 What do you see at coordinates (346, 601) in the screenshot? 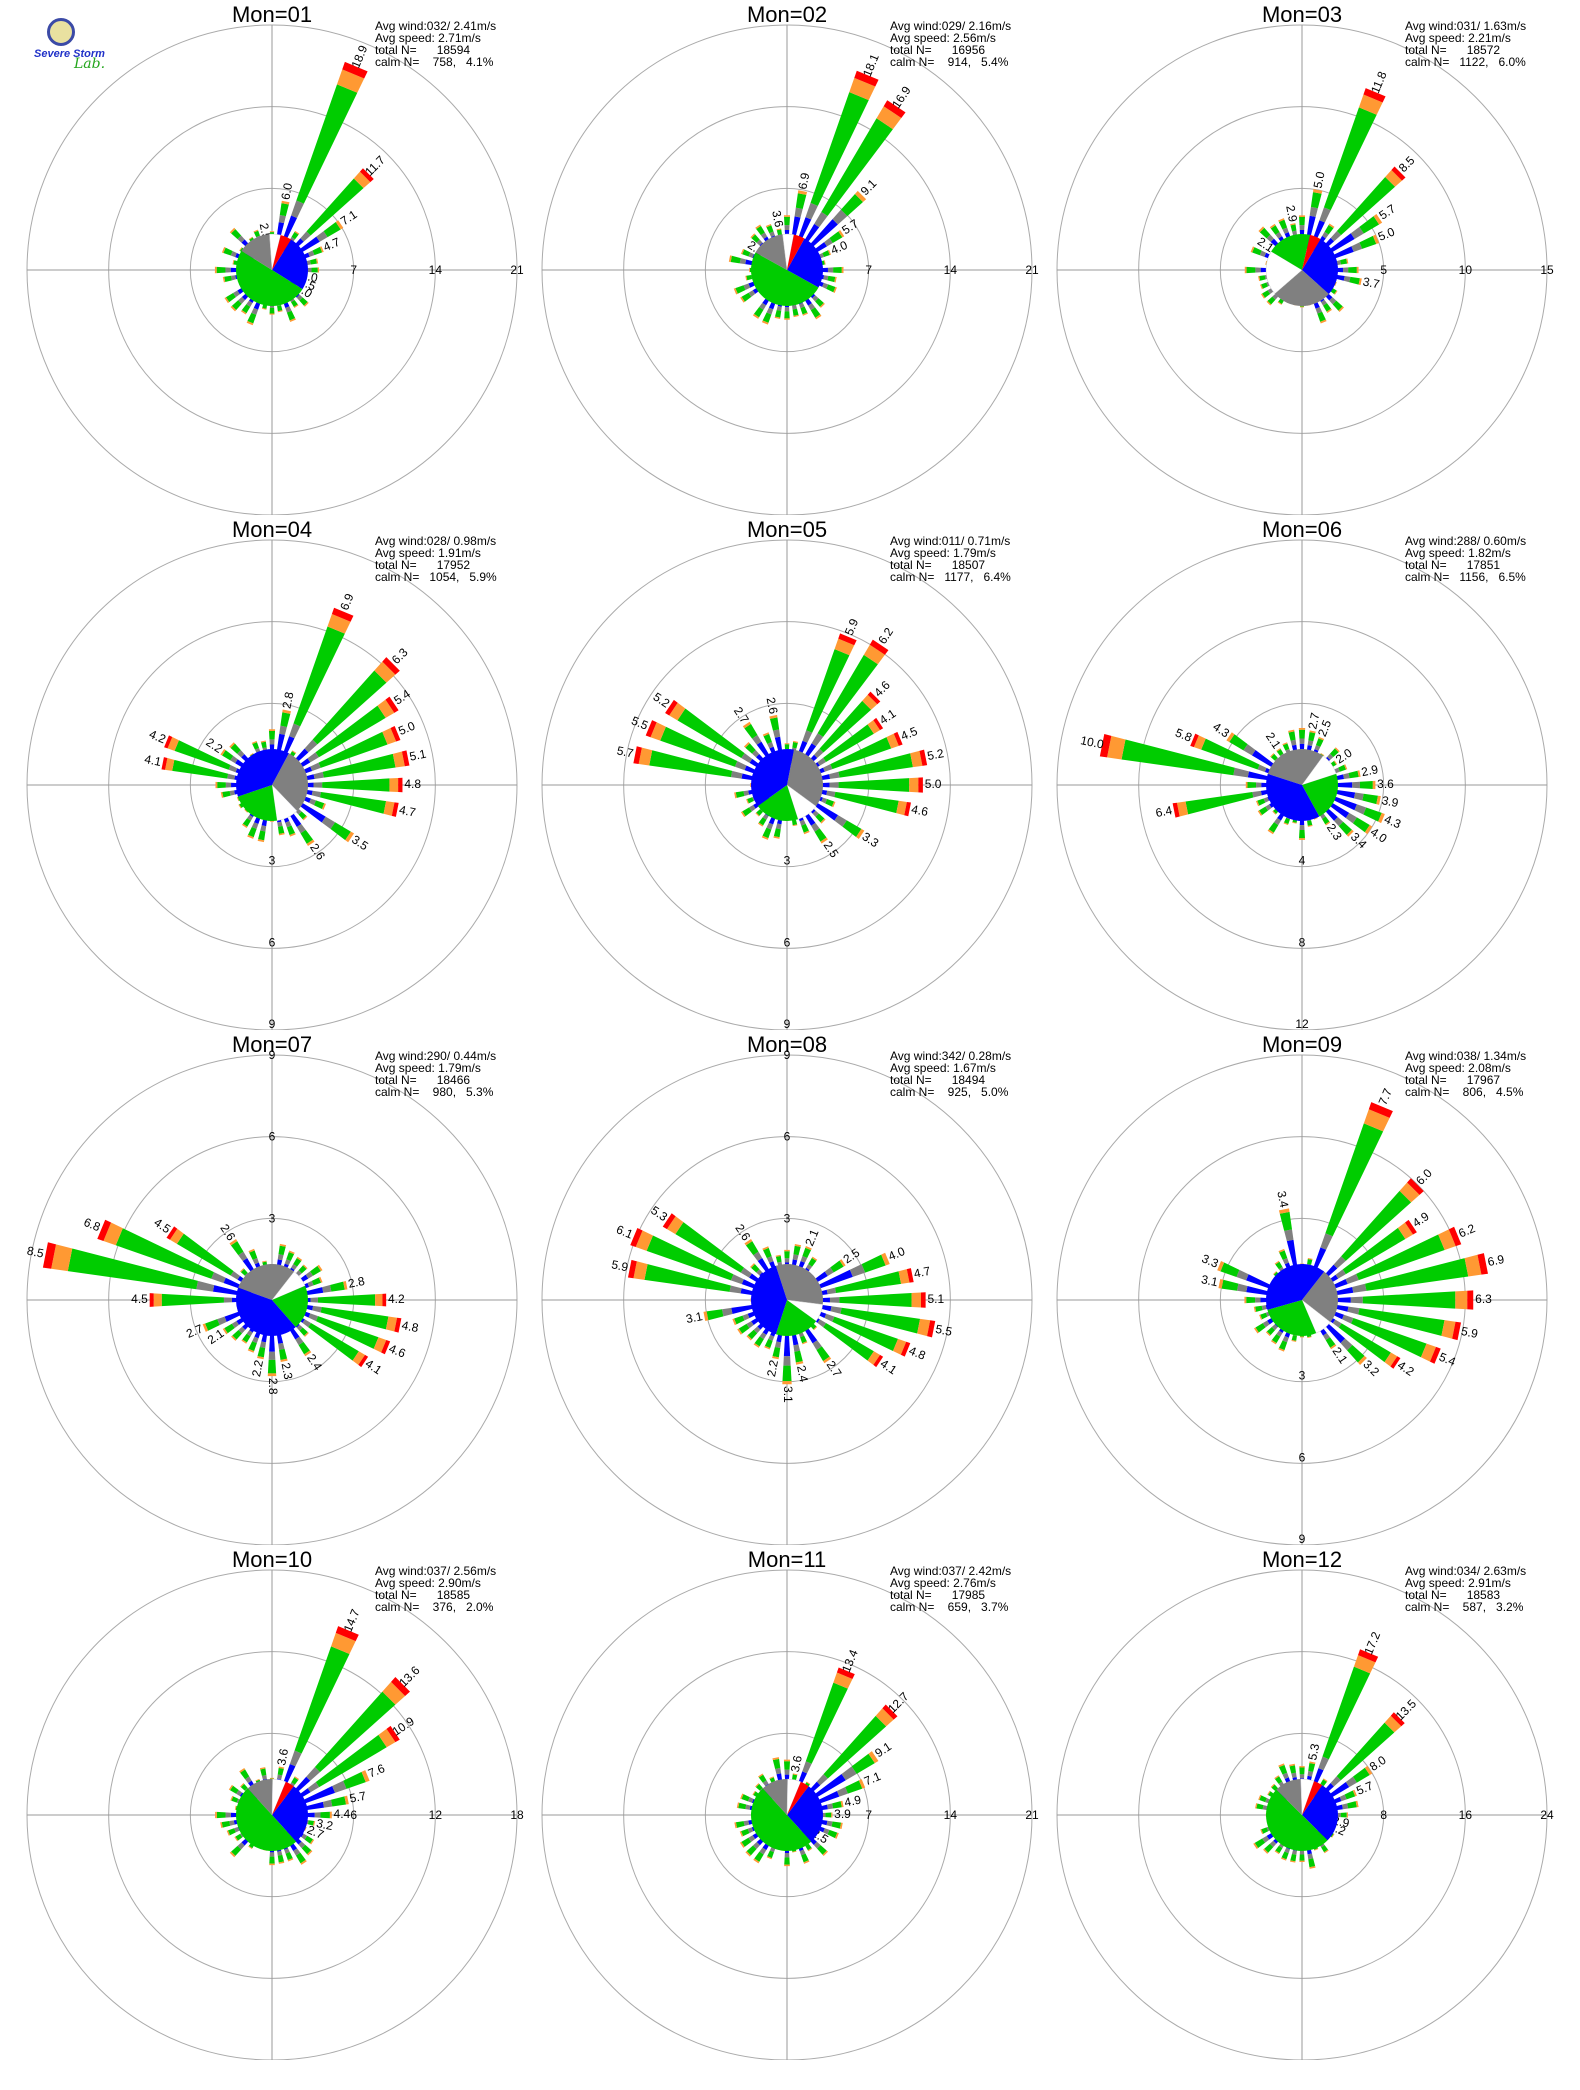
I see `sector-value-label: 6.9` at bounding box center [346, 601].